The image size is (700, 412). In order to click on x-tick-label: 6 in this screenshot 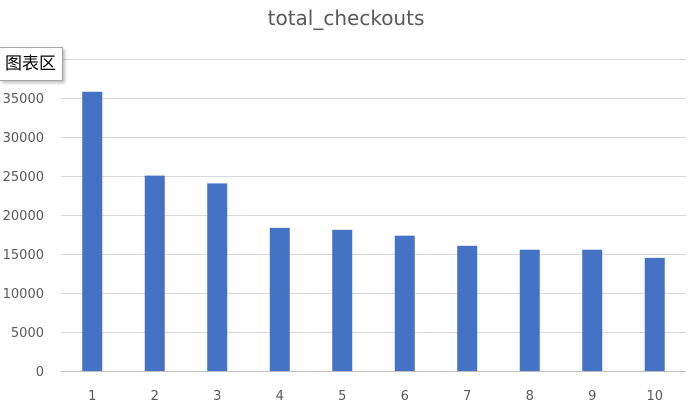, I will do `click(405, 396)`.